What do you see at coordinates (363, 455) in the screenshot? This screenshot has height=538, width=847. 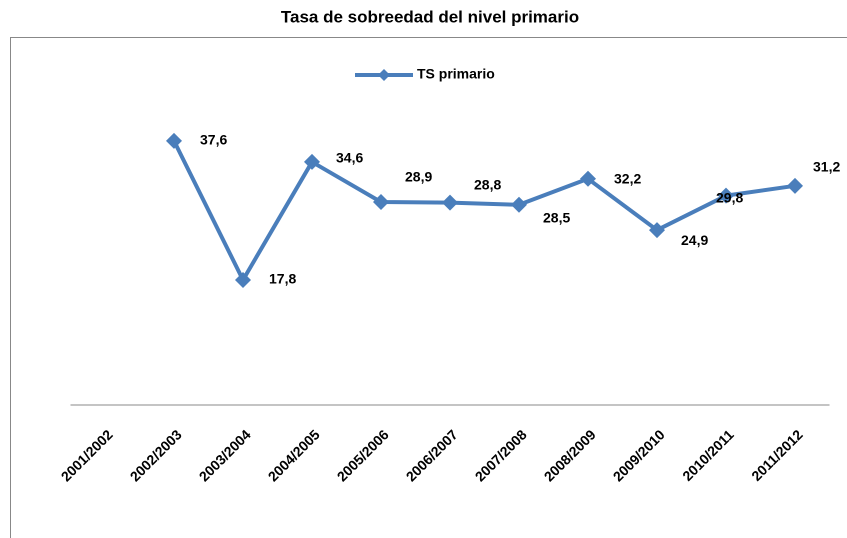 I see `x-tick-label: 2005/2006` at bounding box center [363, 455].